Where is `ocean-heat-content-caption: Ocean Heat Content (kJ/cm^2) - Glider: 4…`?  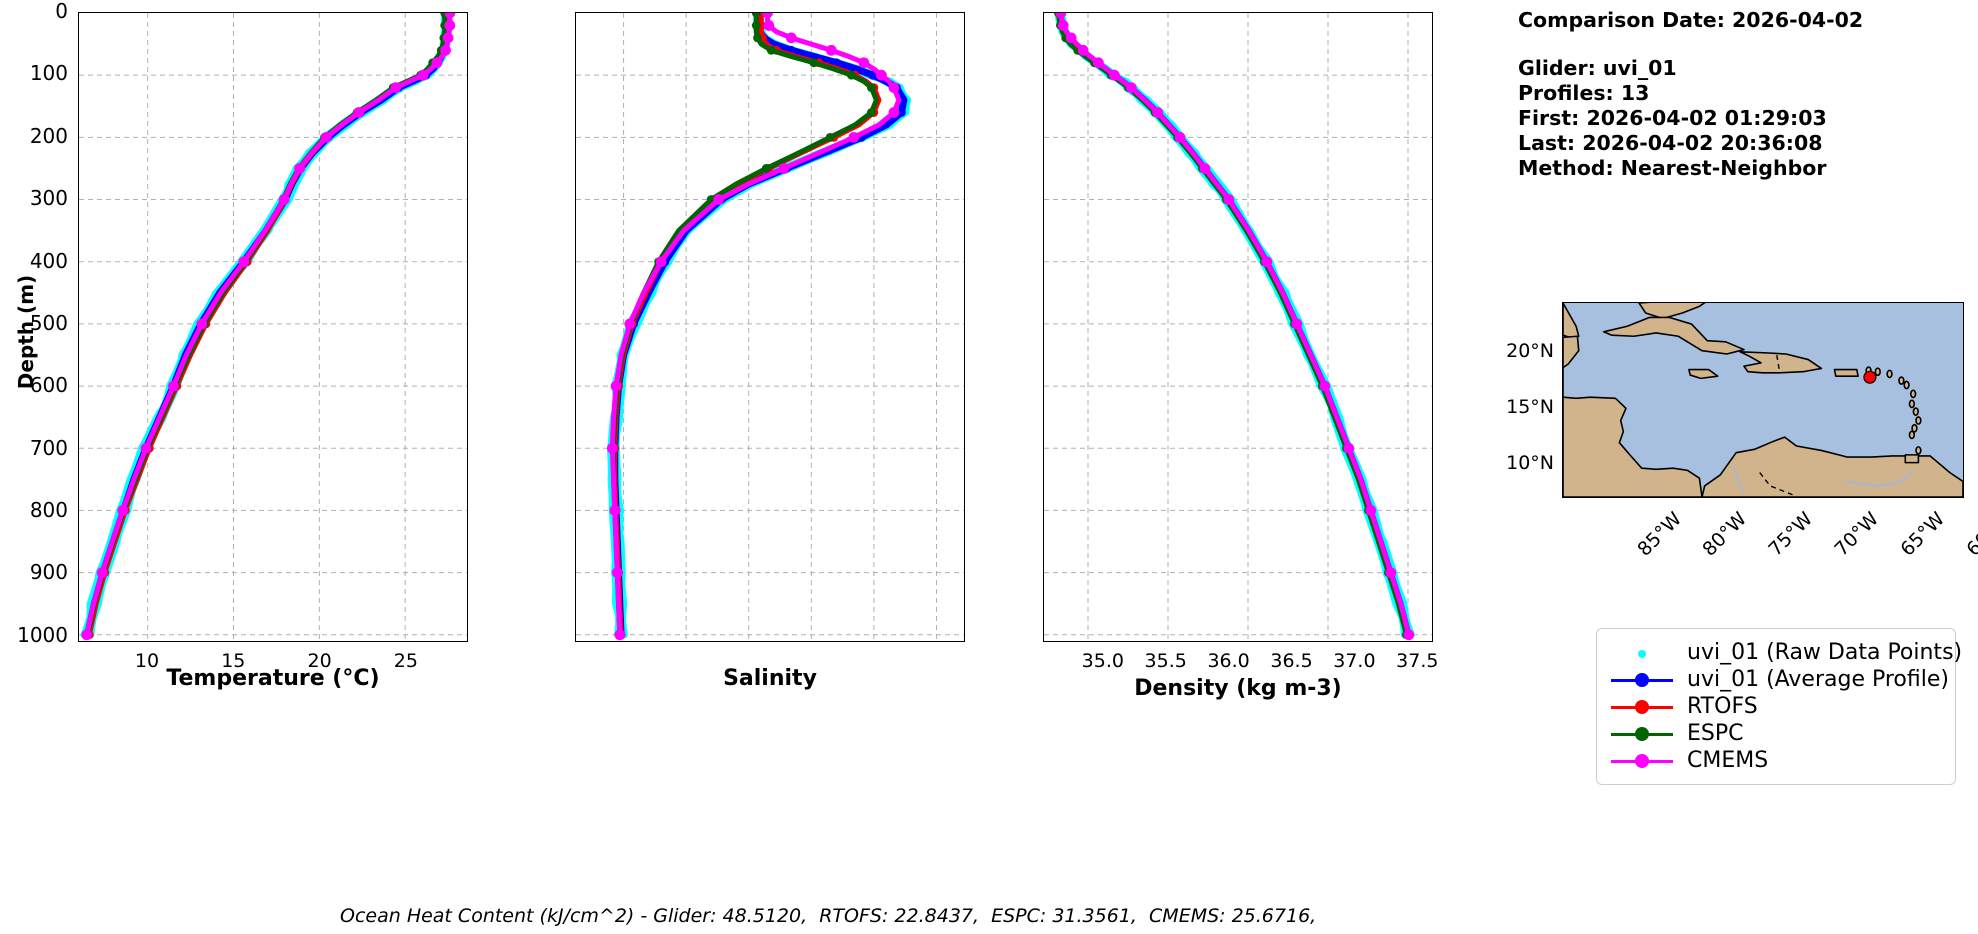
ocean-heat-content-caption: Ocean Heat Content (kJ/cm^2) - Glider: 4… is located at coordinates (828, 916).